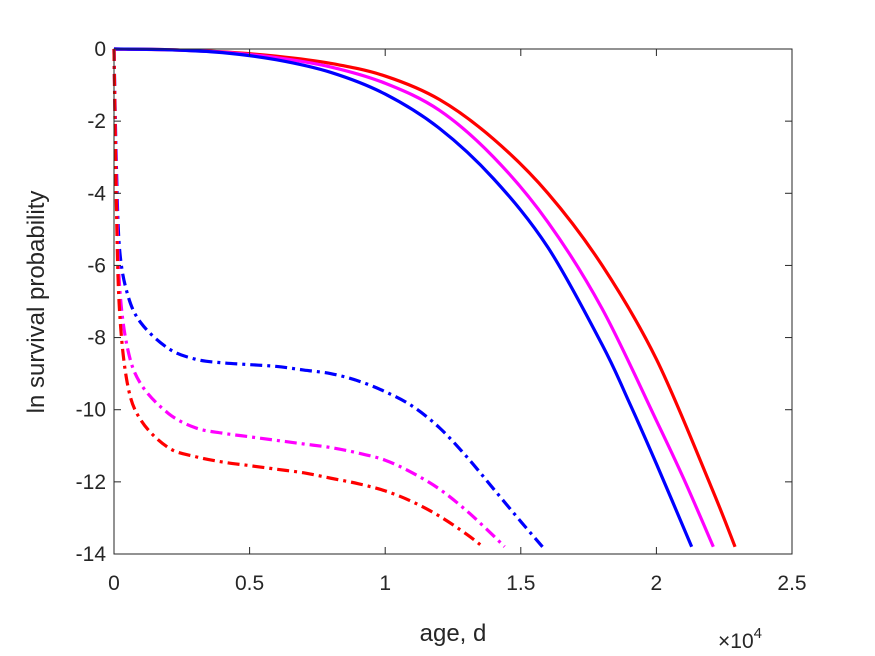 This screenshot has width=875, height=656. I want to click on x-tick-label: 0, so click(114, 583).